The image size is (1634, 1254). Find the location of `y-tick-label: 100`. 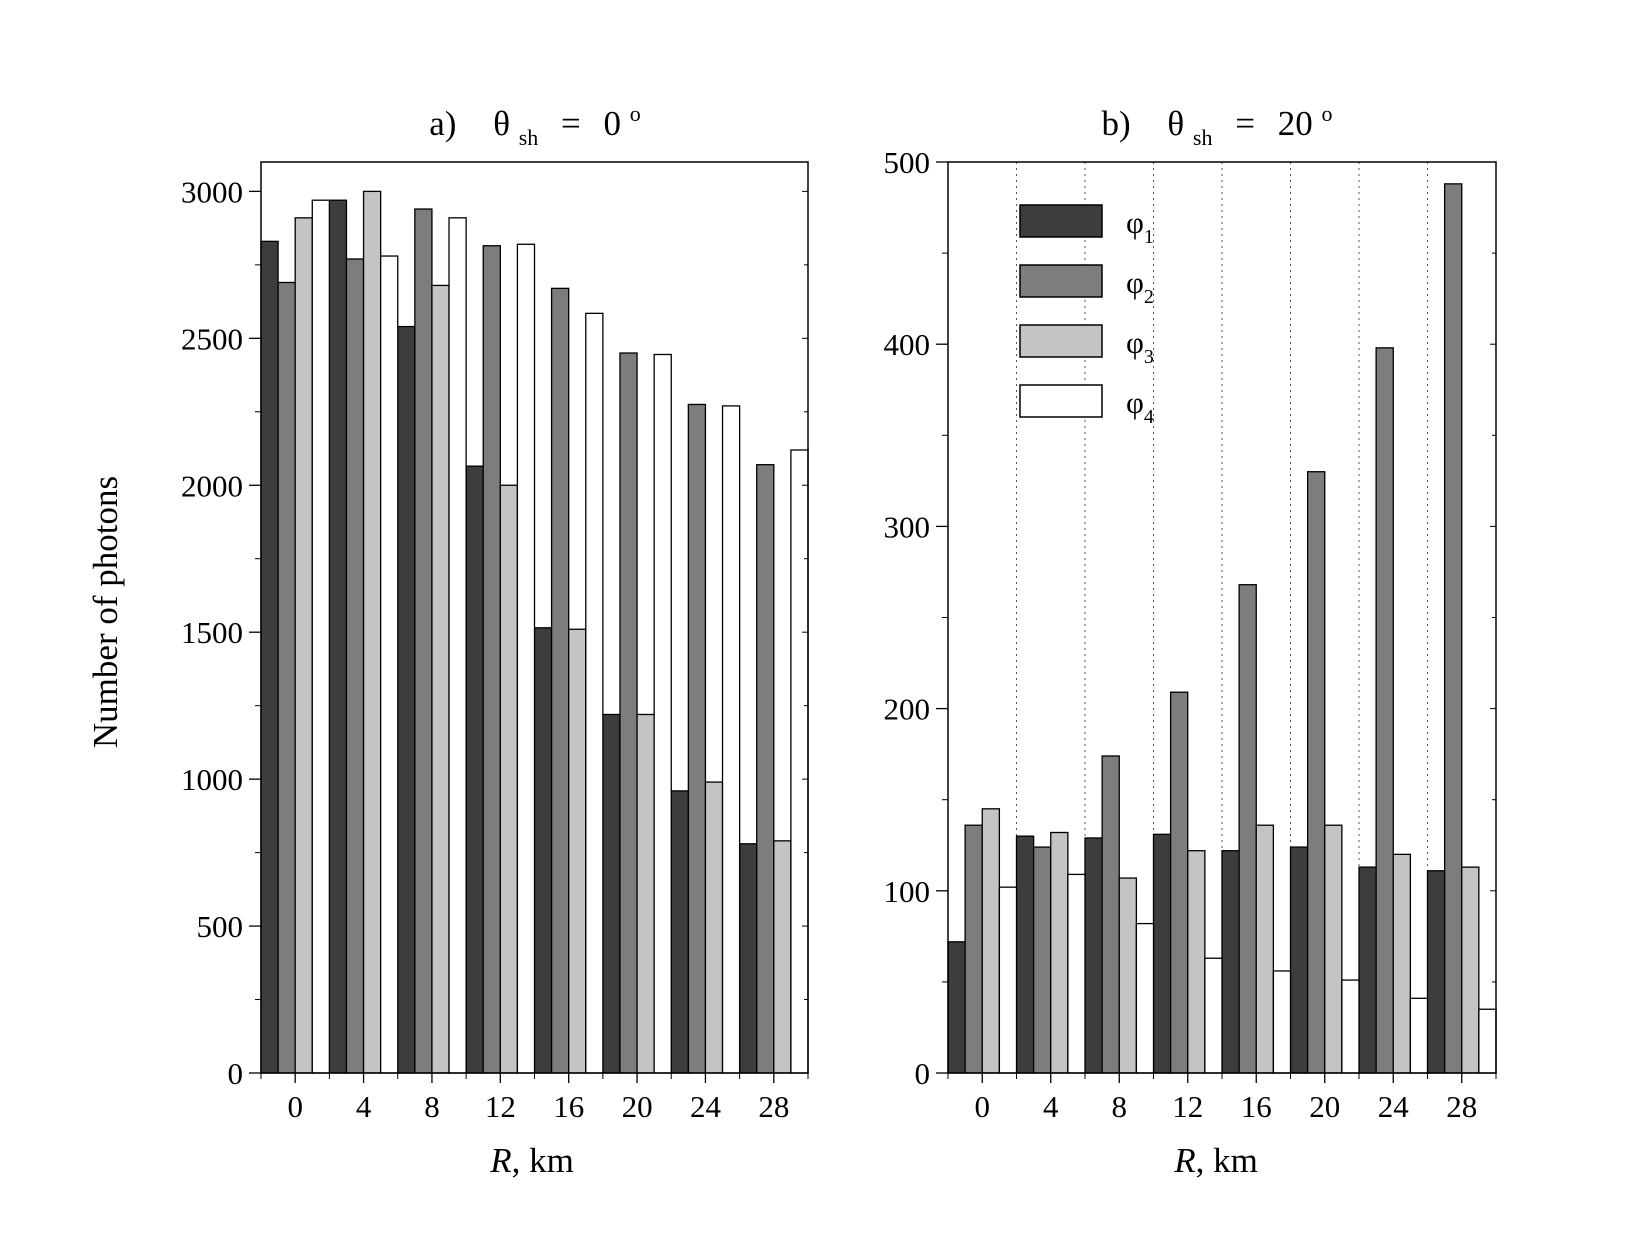

y-tick-label: 100 is located at coordinates (907, 891).